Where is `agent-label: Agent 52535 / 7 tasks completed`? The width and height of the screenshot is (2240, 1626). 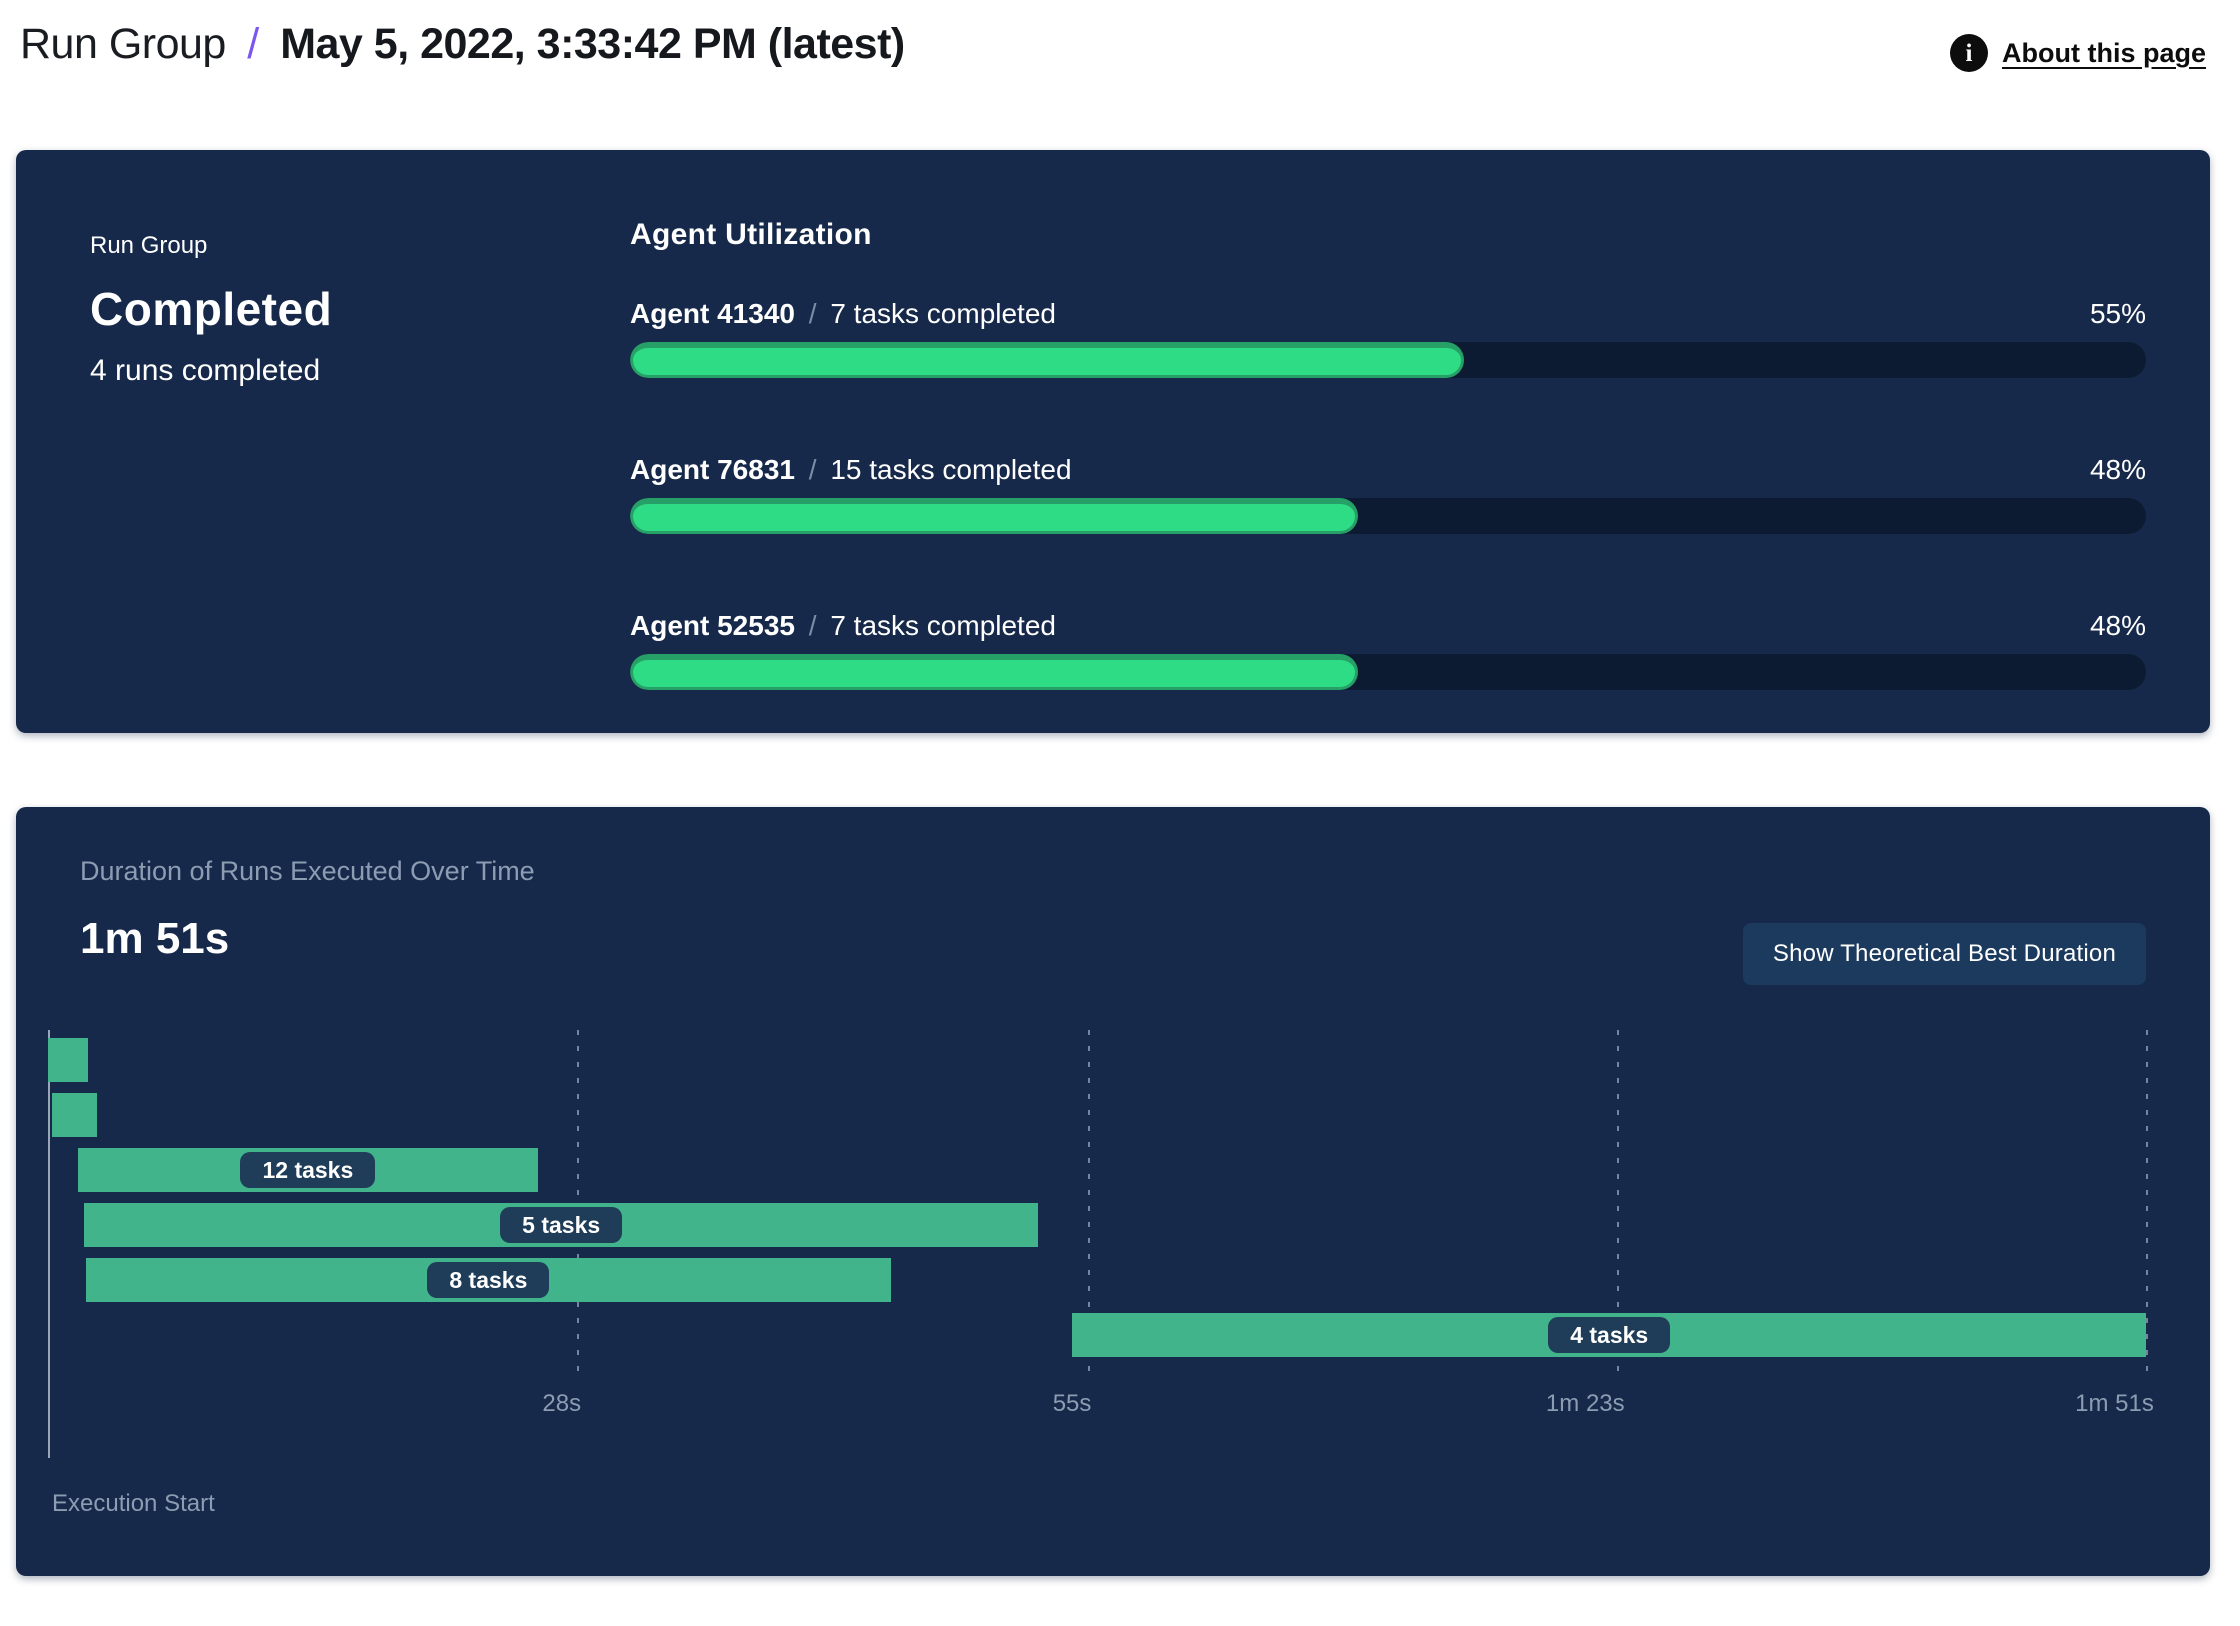 agent-label: Agent 52535 / 7 tasks completed is located at coordinates (843, 626).